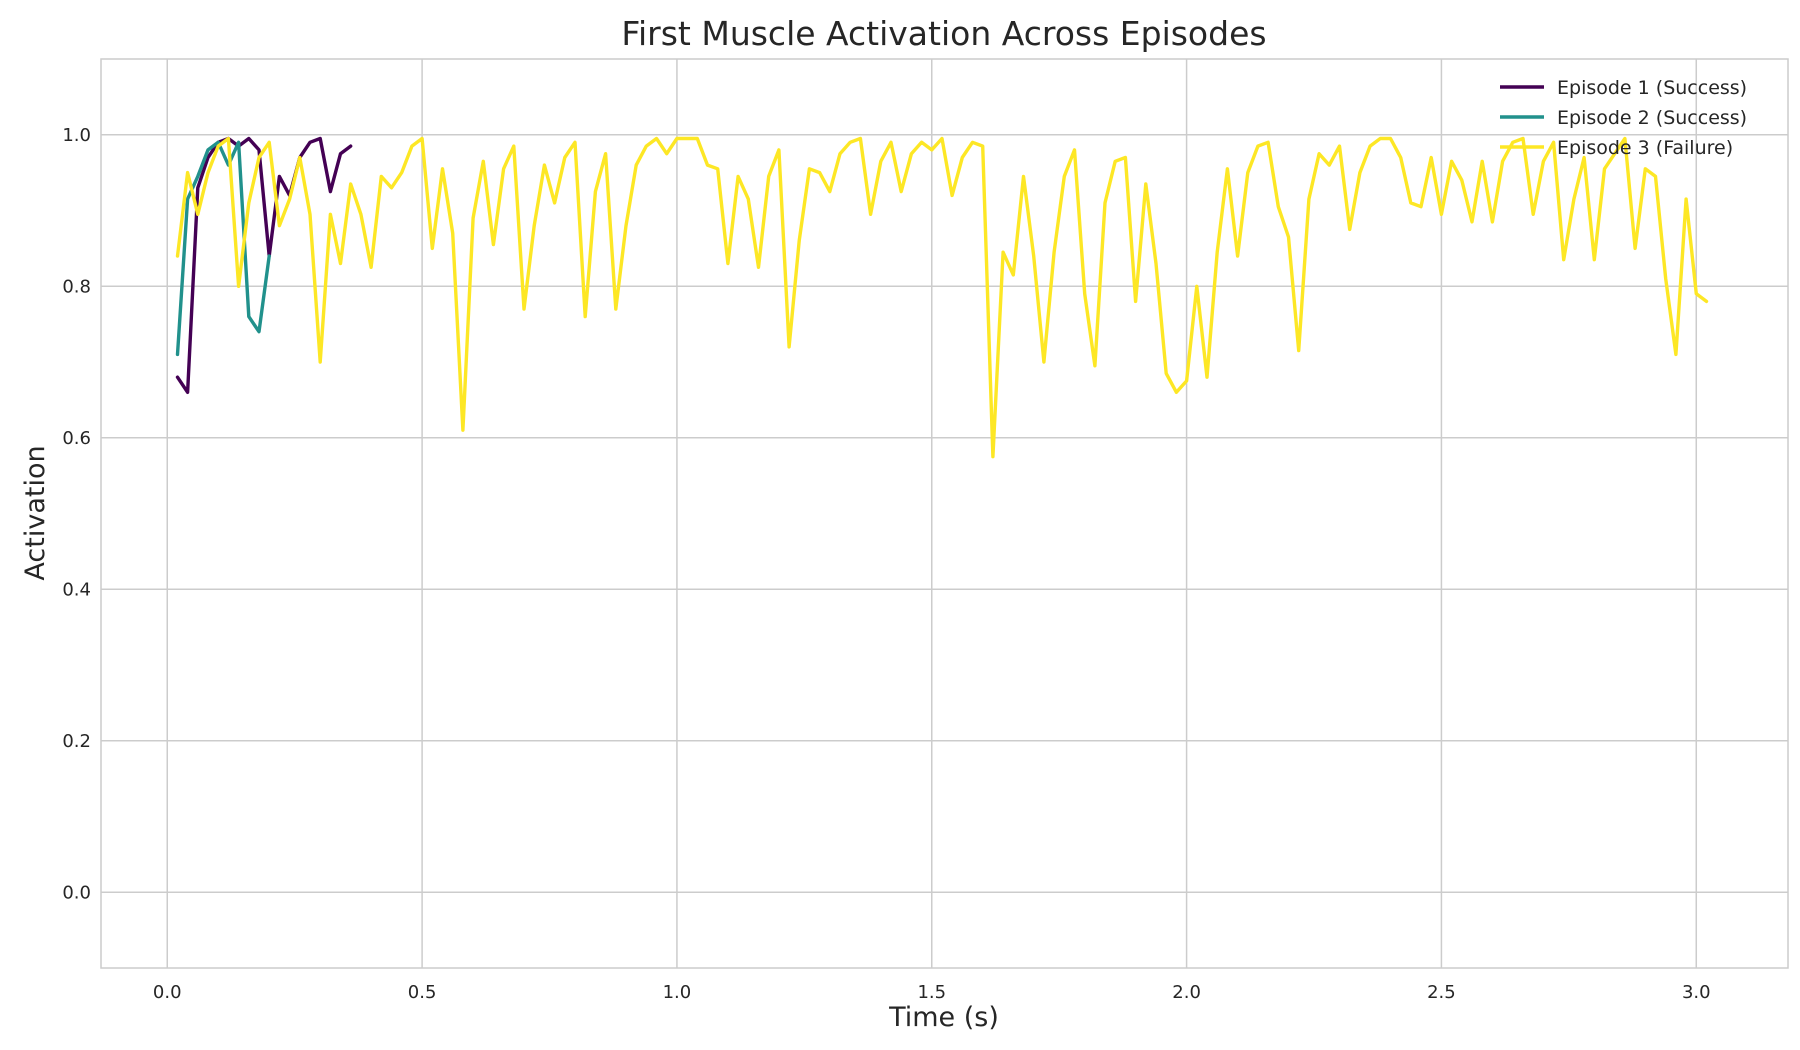  Describe the element at coordinates (1696, 992) in the screenshot. I see `x-tick-label: 3.0` at that location.